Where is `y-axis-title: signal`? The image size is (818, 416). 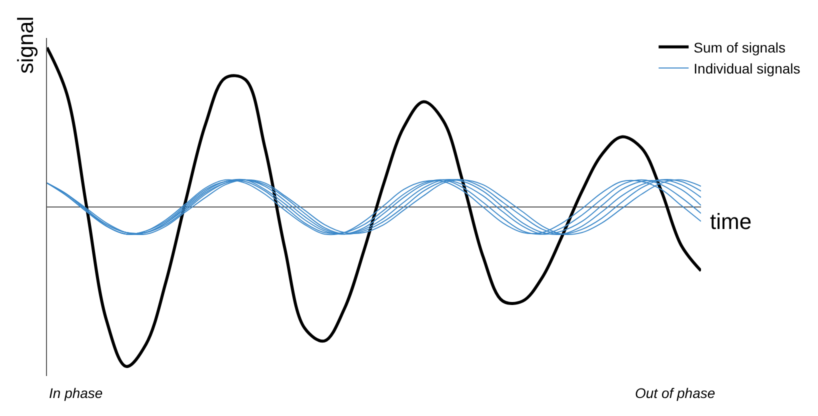 y-axis-title: signal is located at coordinates (25, 45).